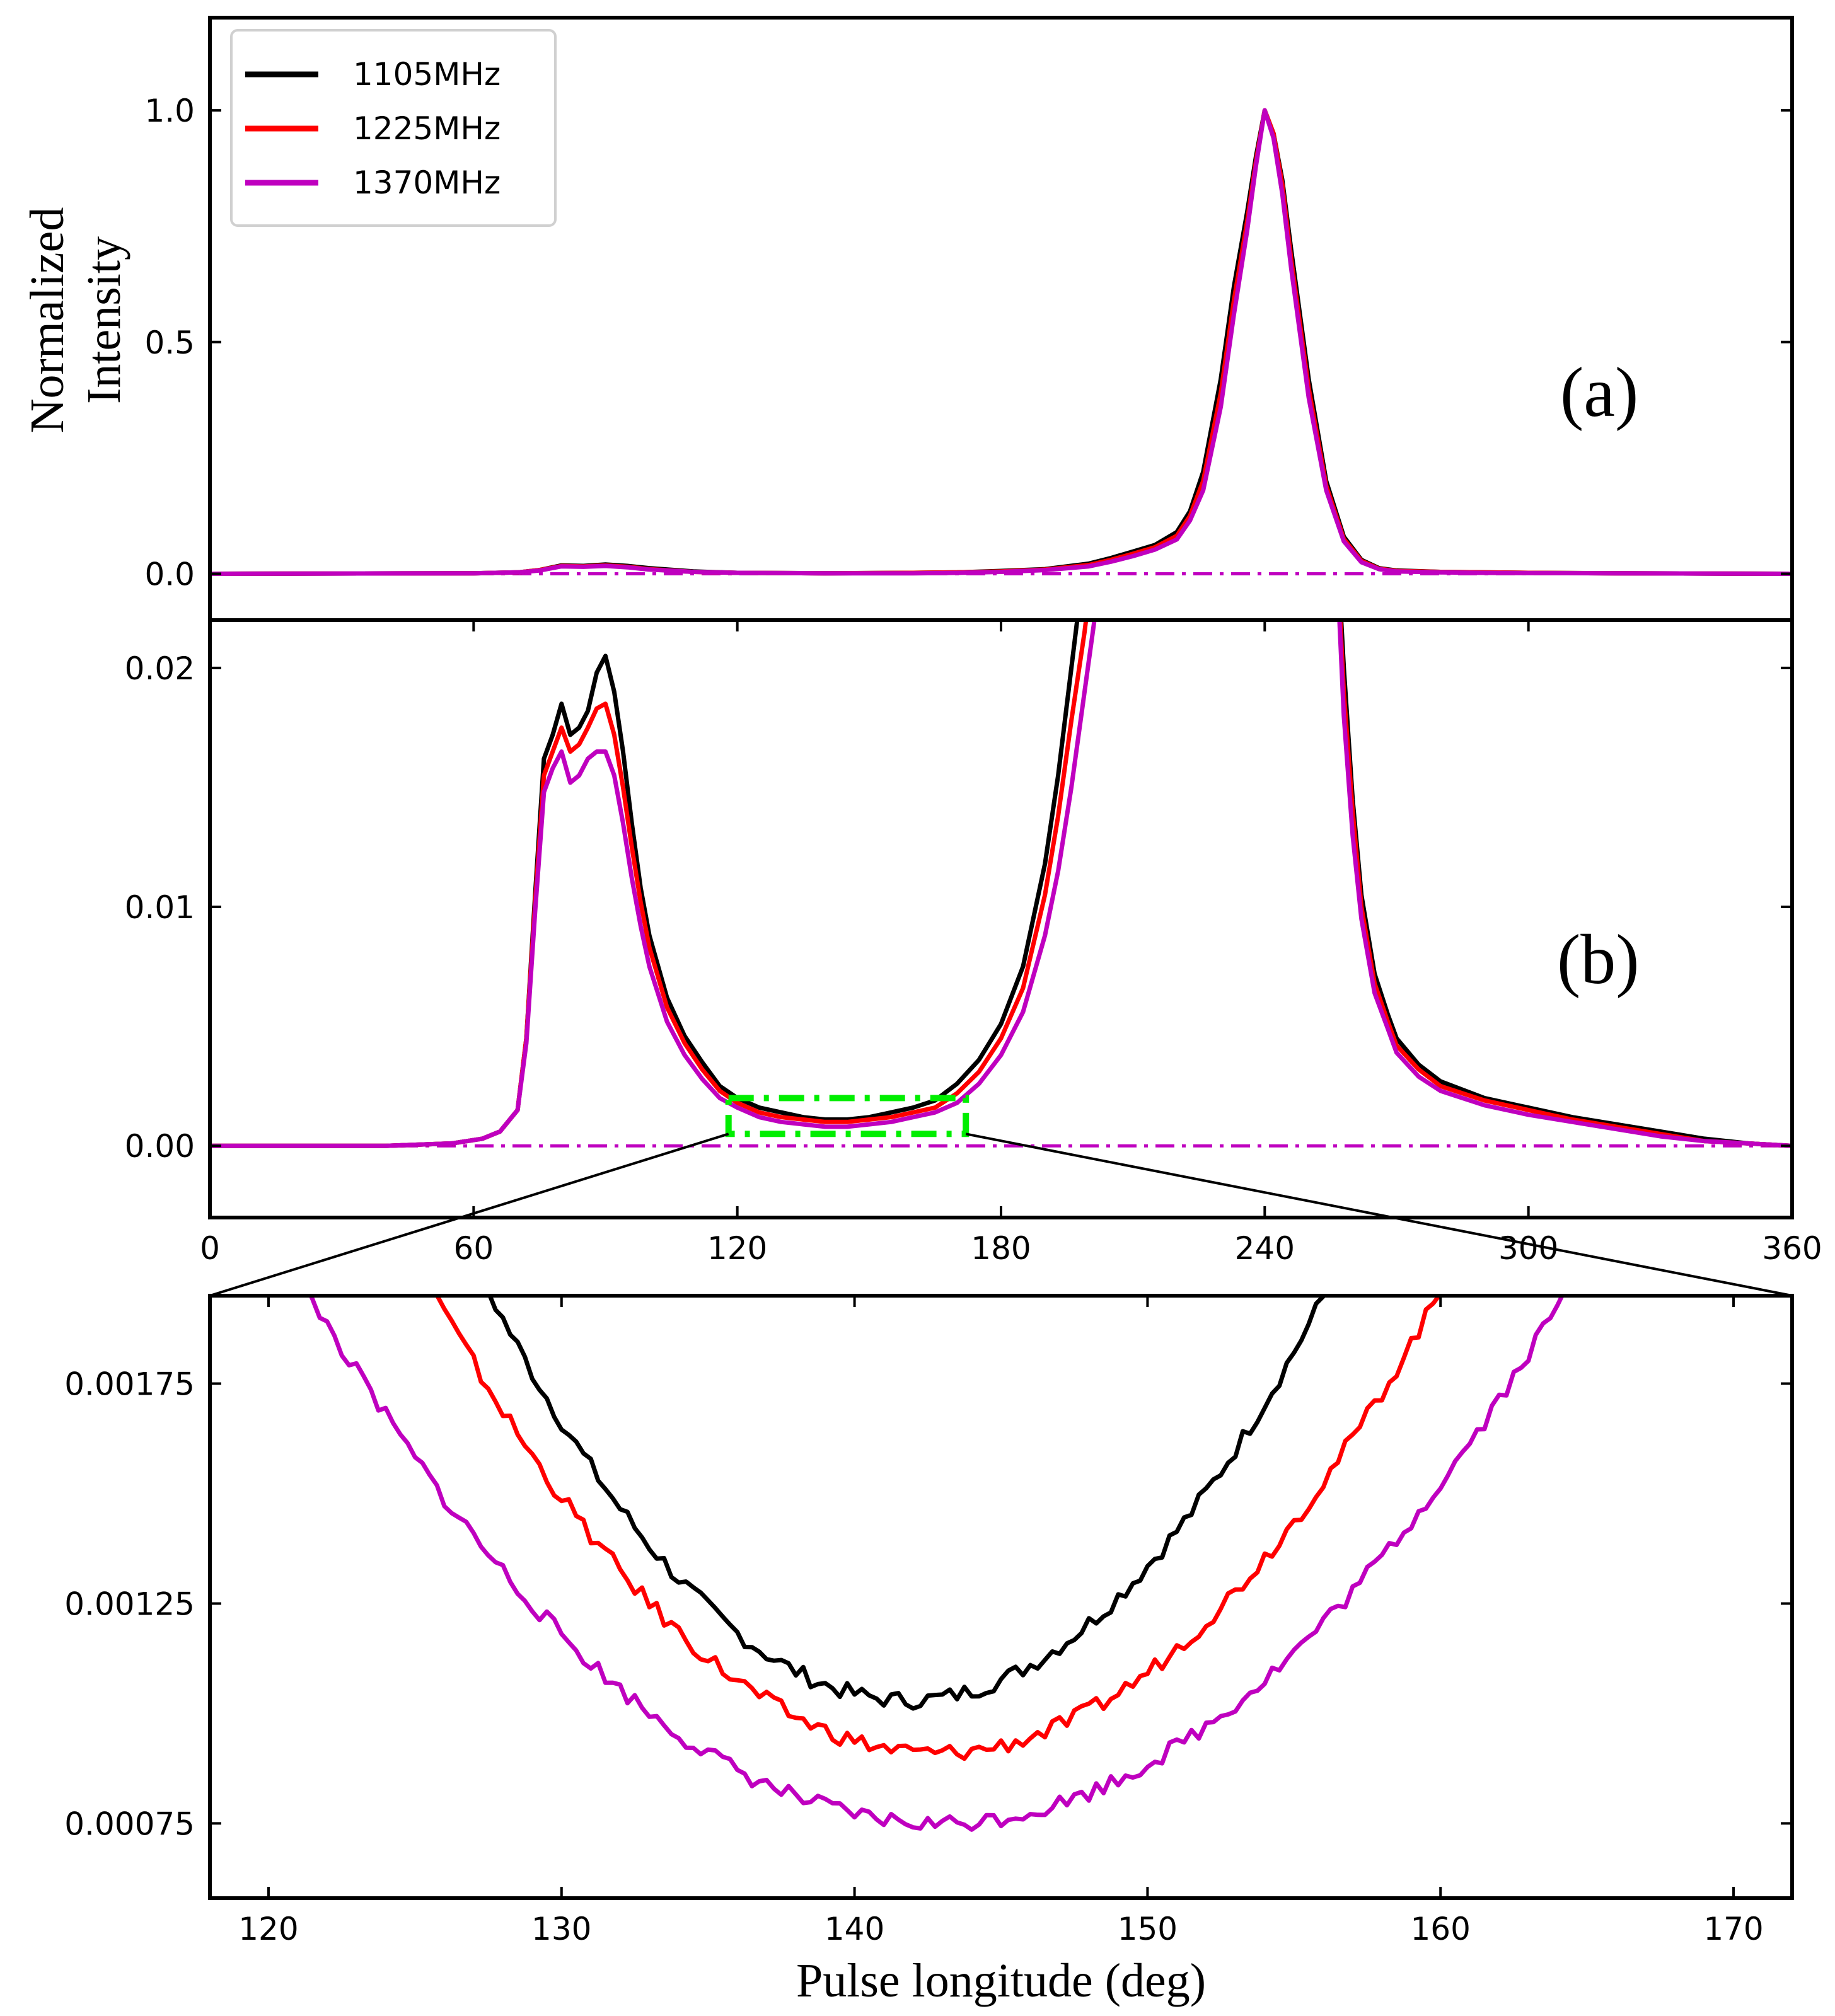 The image size is (1835, 2016). What do you see at coordinates (129, 1384) in the screenshot?
I see `panel-c-ytick-label-2: 0.00175` at bounding box center [129, 1384].